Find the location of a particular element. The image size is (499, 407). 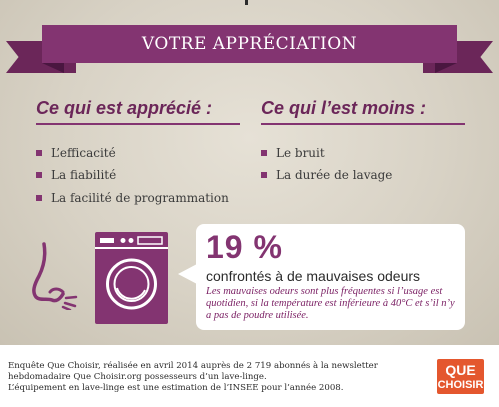

list-item-label: L’efficacité is located at coordinates (83, 152).